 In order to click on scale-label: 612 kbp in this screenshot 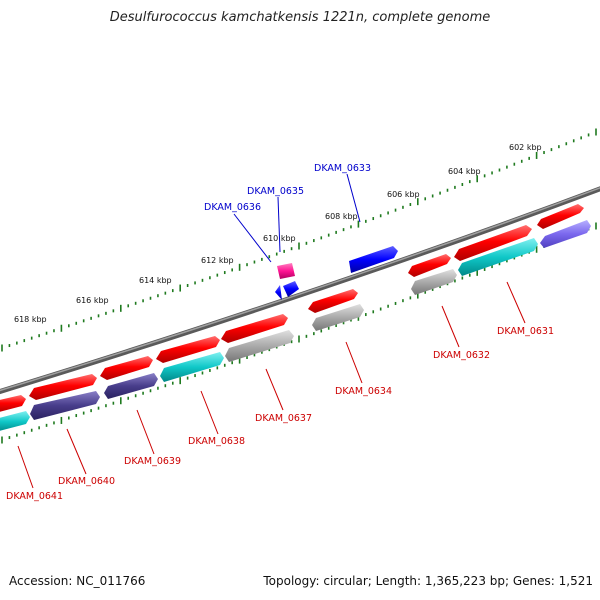, I will do `click(217, 260)`.